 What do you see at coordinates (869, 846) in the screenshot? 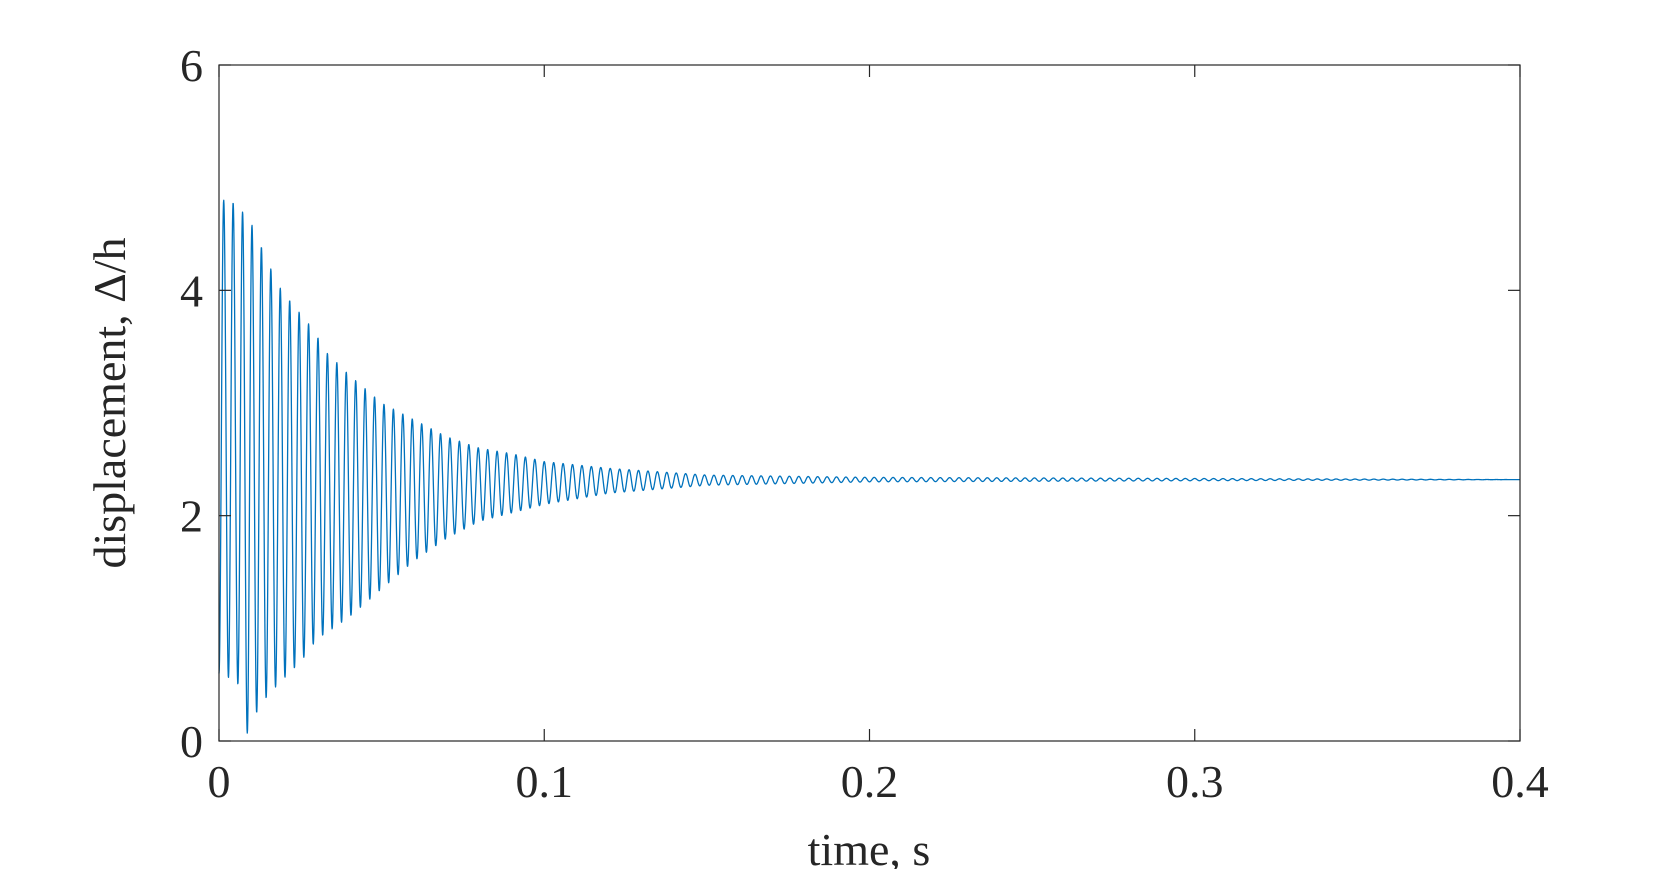
I see `x-axis-label: time, s` at bounding box center [869, 846].